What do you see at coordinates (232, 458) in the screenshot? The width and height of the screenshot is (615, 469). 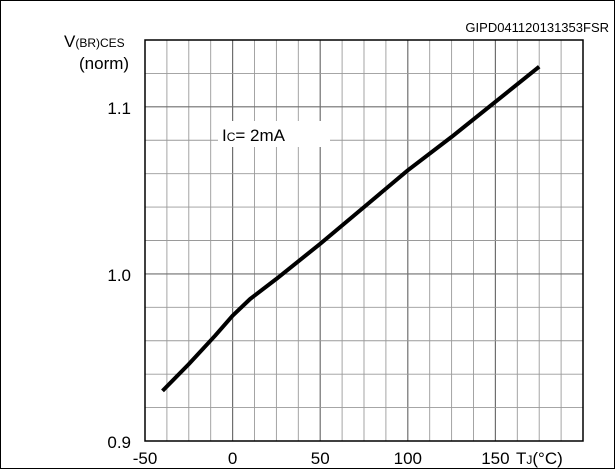 I see `x-tick-label: 0` at bounding box center [232, 458].